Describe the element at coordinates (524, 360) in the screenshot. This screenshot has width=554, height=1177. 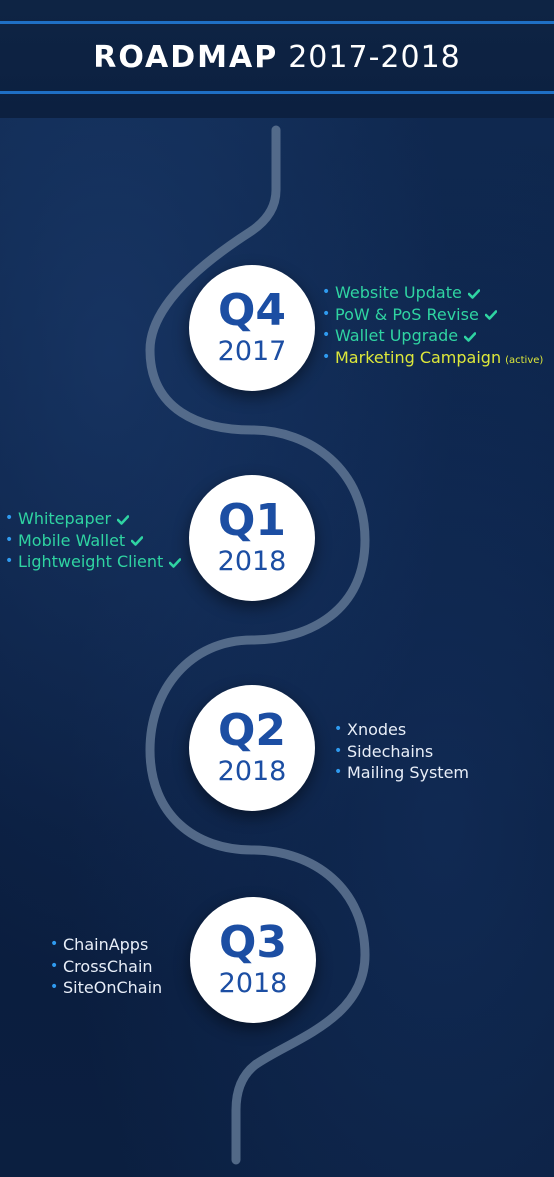
I see `active-status-note: (active)` at that location.